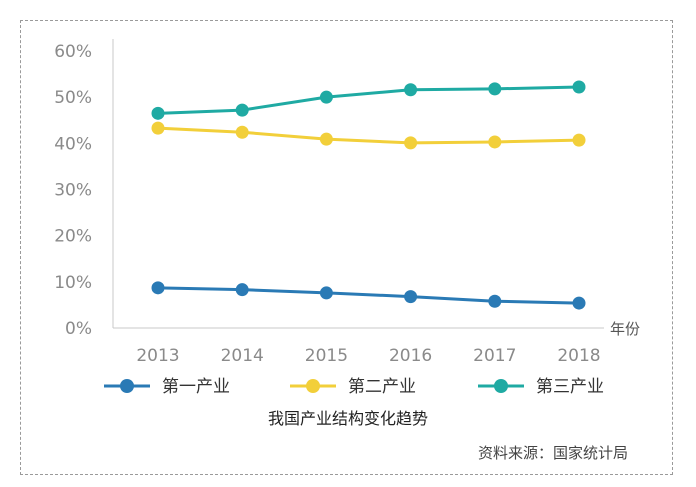 The image size is (696, 487). What do you see at coordinates (73, 237) in the screenshot?
I see `y-tick-label: 20%` at bounding box center [73, 237].